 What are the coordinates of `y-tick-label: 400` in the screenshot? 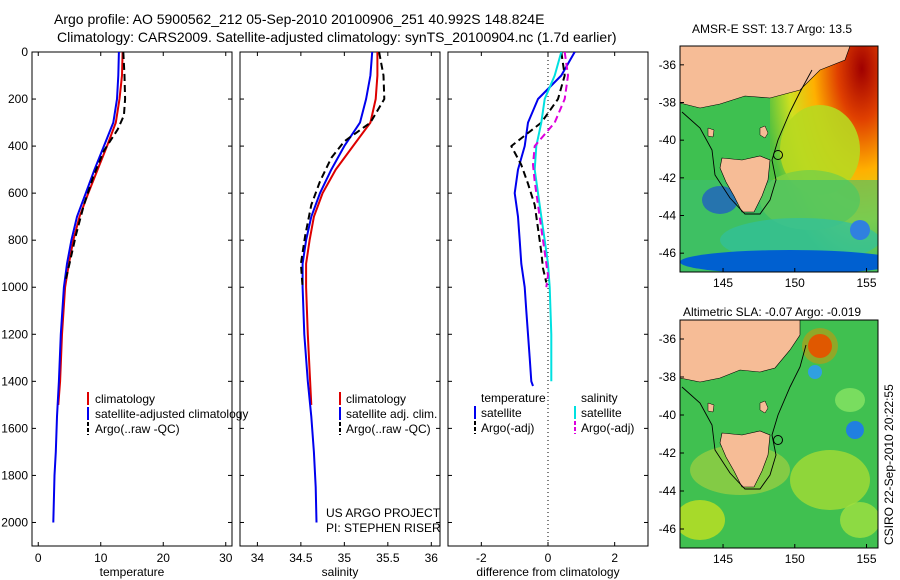 It's located at (18, 146).